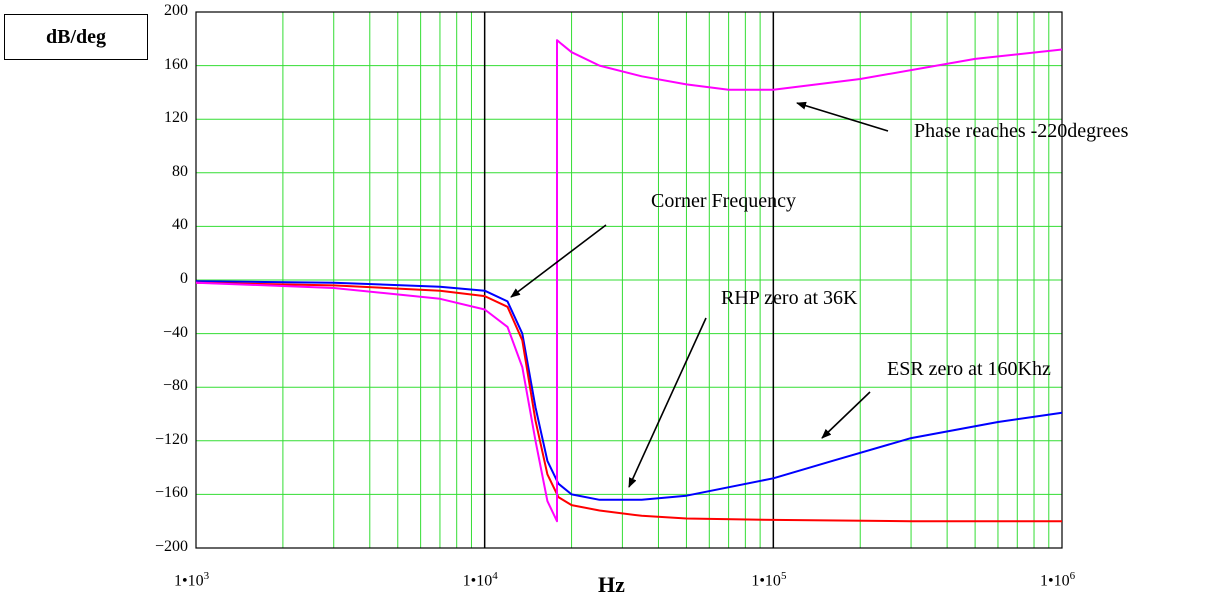 This screenshot has height=600, width=1205. Describe the element at coordinates (789, 298) in the screenshot. I see `annotation-rhp-zero: RHP zero at 36K` at that location.